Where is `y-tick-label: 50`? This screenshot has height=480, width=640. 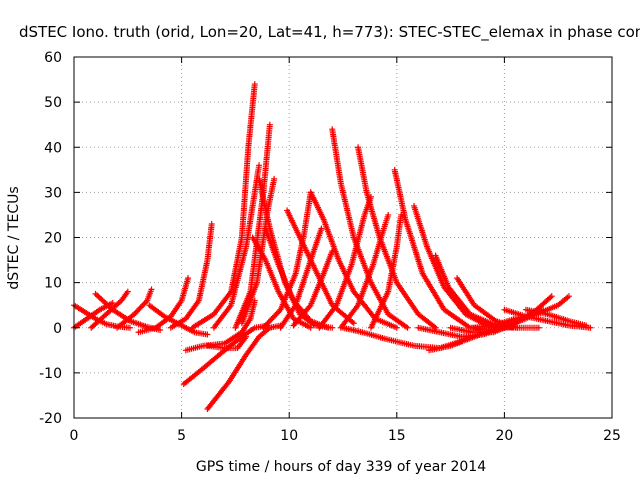
y-tick-label: 50 is located at coordinates (53, 103).